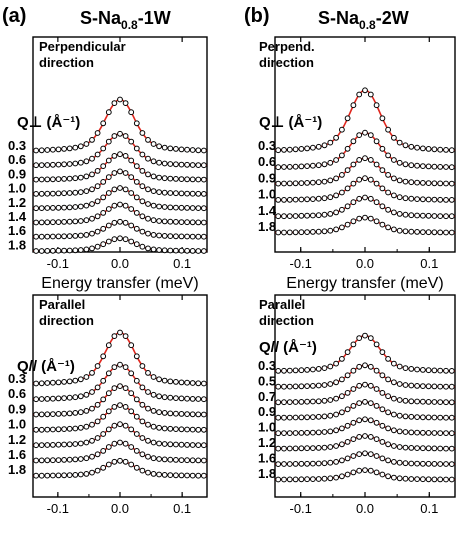 The width and height of the screenshot is (466, 550). I want to click on series-0.9: 0.9, so click(107, 400).